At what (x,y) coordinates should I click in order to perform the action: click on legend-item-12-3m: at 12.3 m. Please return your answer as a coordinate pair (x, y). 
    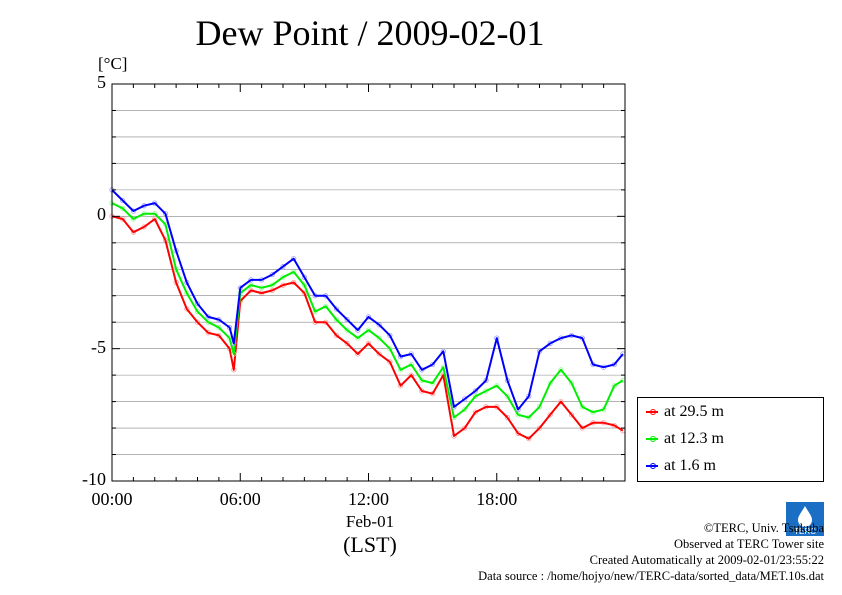
    Looking at the image, I should click on (685, 439).